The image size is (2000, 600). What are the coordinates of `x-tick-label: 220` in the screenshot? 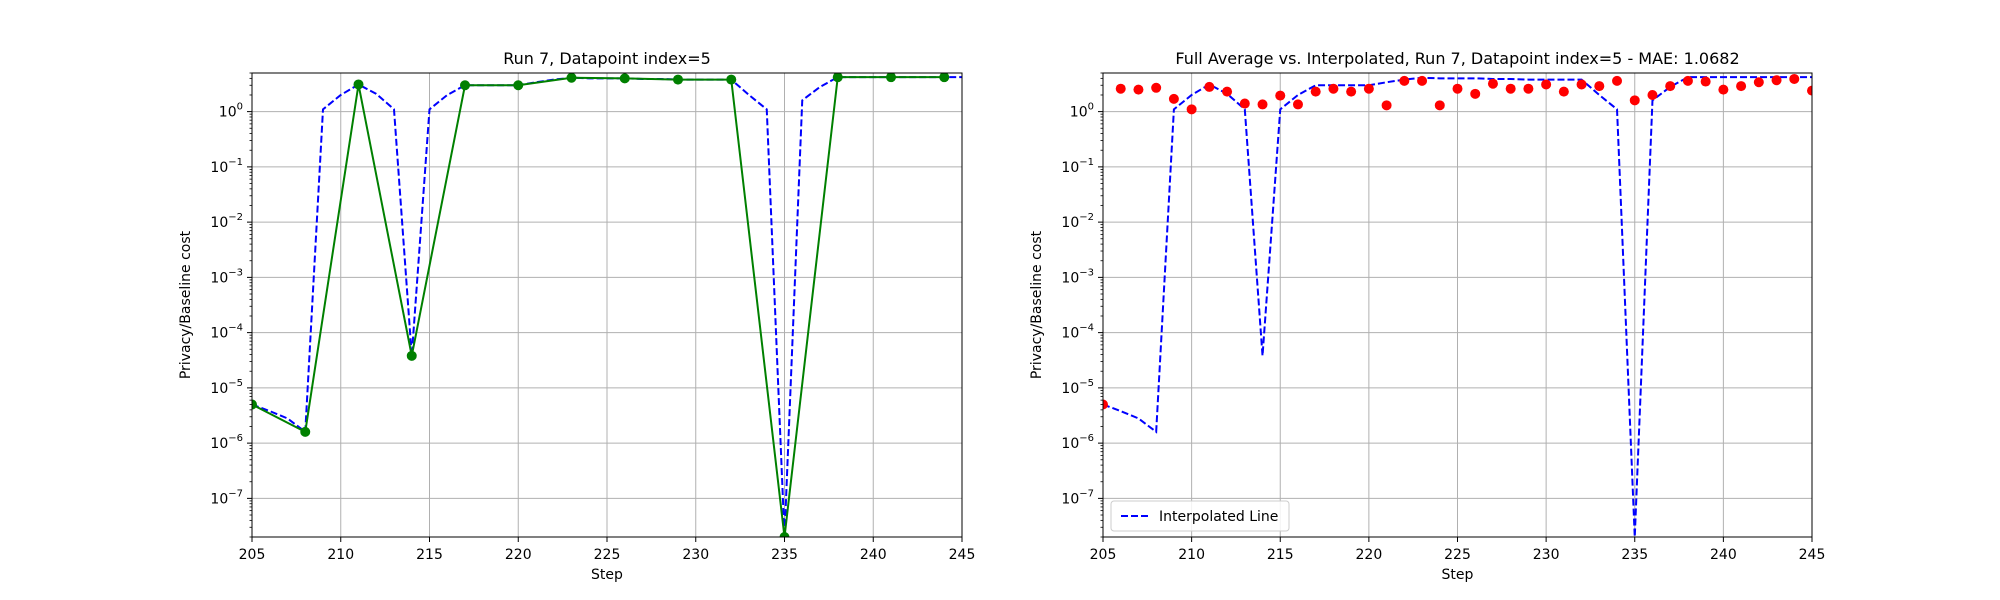 It's located at (518, 555).